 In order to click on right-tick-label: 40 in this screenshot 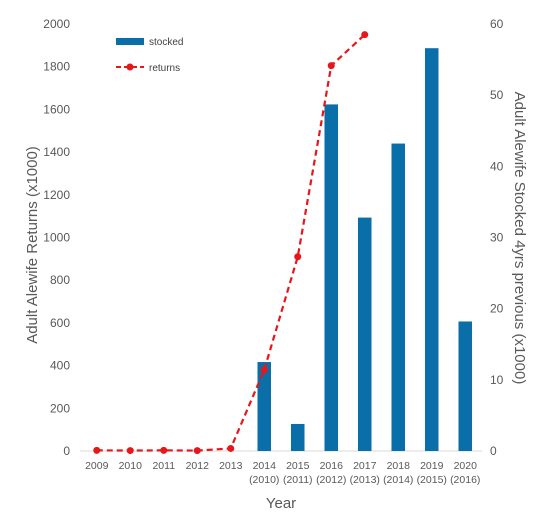, I will do `click(497, 166)`.